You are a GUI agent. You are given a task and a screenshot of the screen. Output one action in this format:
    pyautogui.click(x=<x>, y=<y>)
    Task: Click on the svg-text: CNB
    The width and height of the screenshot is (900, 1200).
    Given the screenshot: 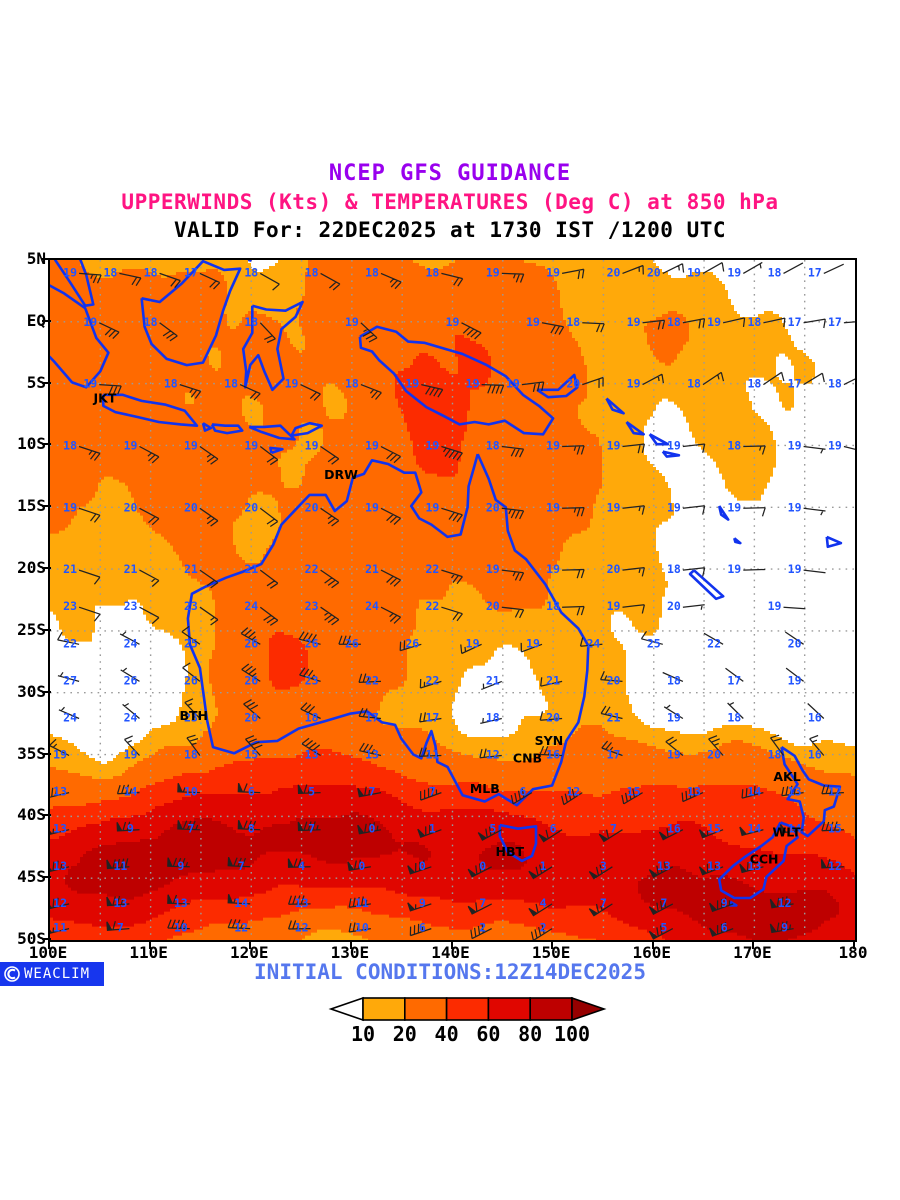 What is the action you would take?
    pyautogui.click(x=527, y=757)
    